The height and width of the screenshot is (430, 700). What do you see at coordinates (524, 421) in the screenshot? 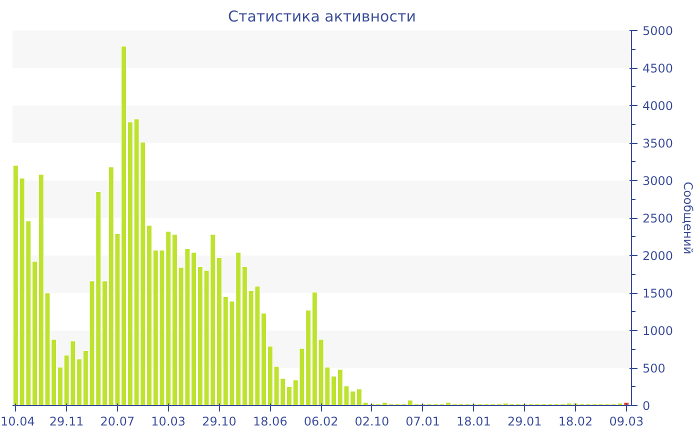
I see `x-tick-label: 29.01` at bounding box center [524, 421].